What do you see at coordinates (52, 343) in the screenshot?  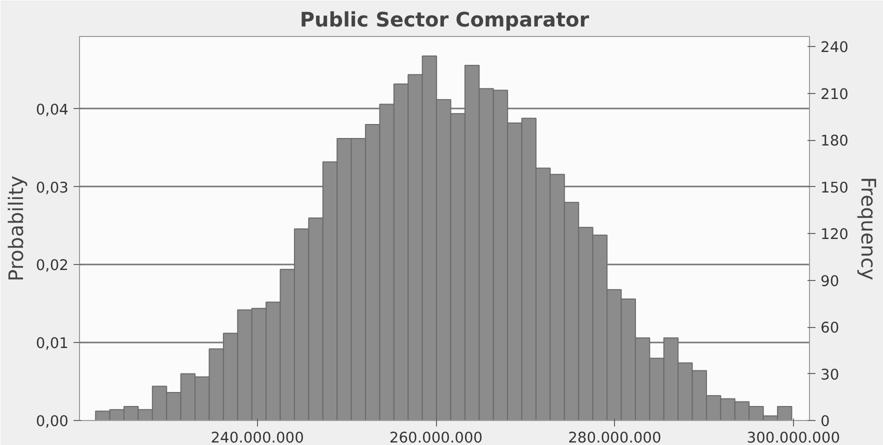 I see `y-tick-label: 0,01` at bounding box center [52, 343].